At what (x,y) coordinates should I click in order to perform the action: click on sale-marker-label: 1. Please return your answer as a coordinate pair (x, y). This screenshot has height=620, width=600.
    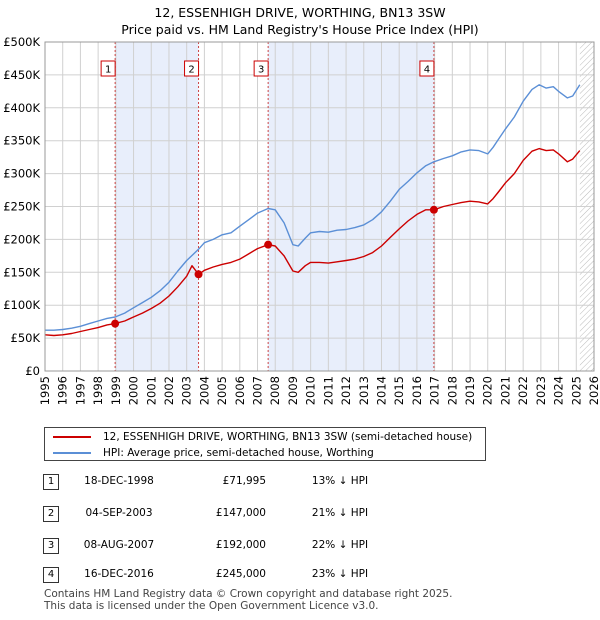
    Looking at the image, I should click on (108, 70).